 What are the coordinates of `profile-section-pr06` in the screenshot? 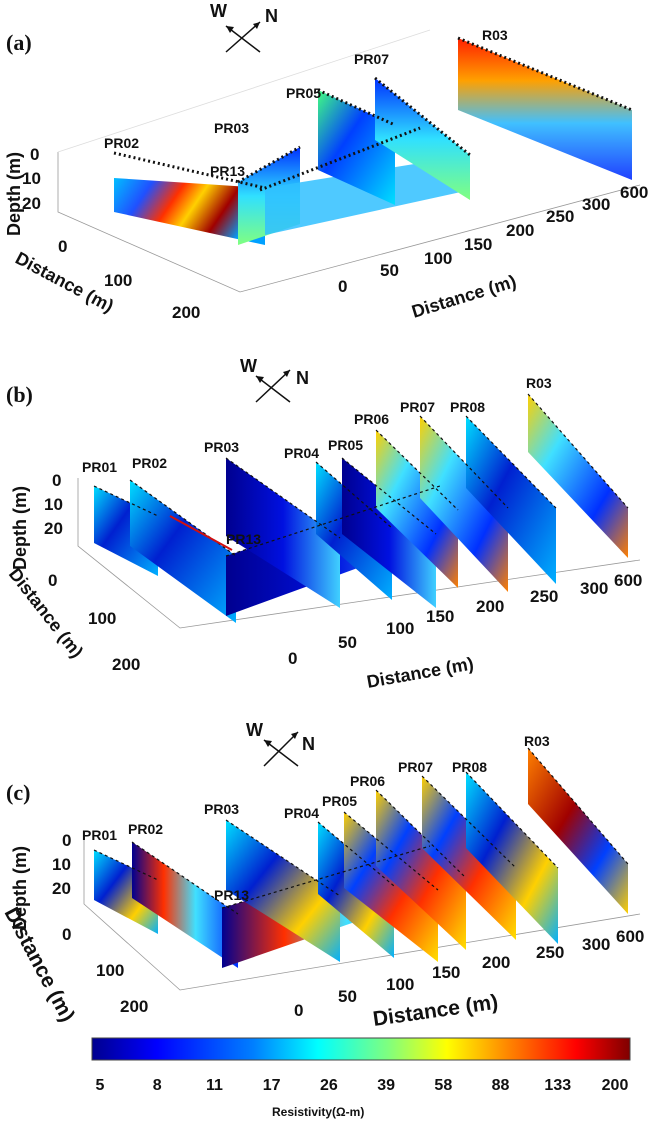 It's located at (421, 870).